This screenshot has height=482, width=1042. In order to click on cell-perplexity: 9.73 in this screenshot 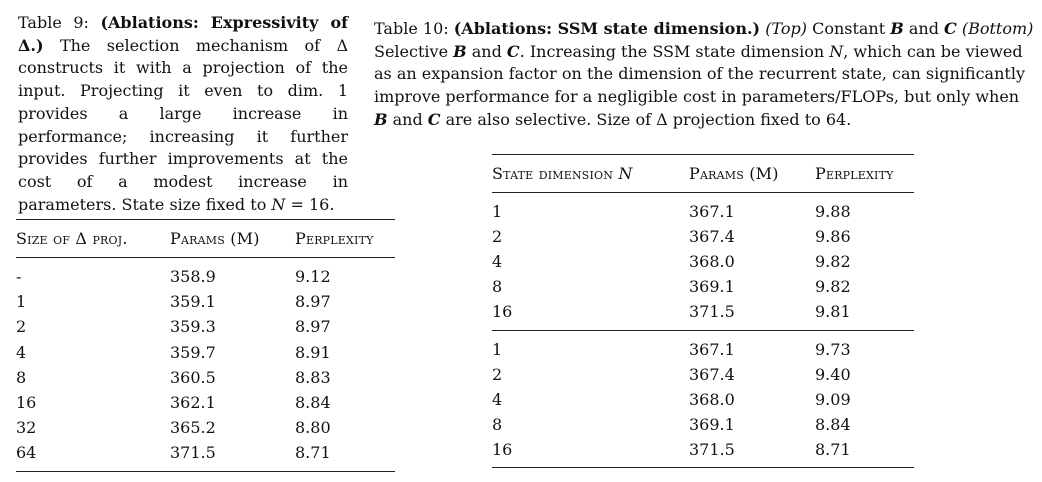, I will do `click(864, 346)`.